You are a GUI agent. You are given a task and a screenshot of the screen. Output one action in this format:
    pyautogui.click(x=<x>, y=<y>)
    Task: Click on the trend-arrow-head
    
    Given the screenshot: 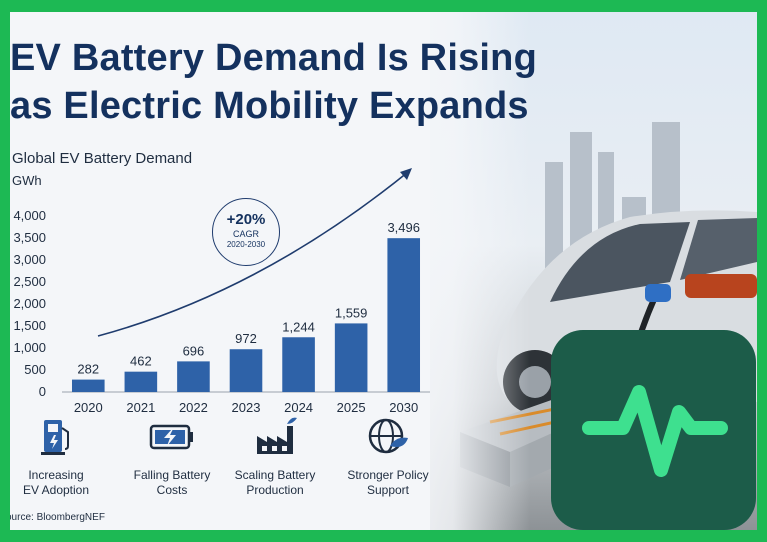 What is the action you would take?
    pyautogui.click(x=406, y=174)
    